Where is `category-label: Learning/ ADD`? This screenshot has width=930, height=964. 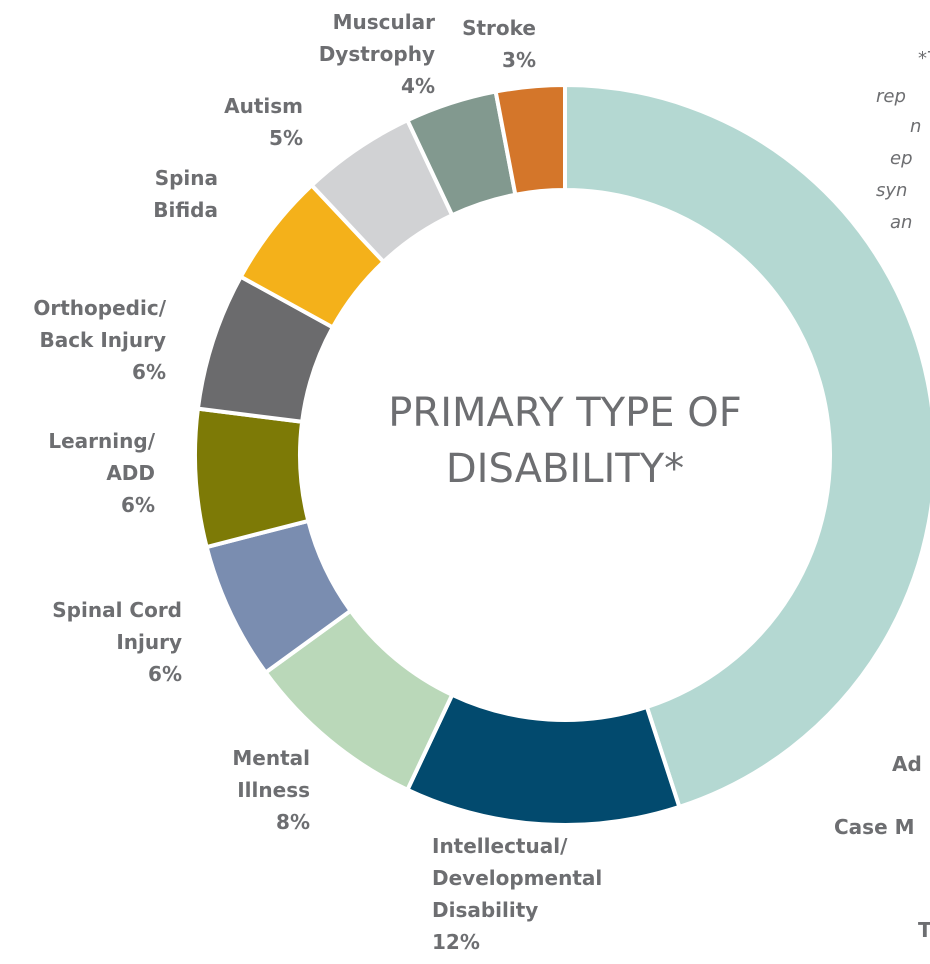
category-label: Learning/ ADD is located at coordinates (101, 457).